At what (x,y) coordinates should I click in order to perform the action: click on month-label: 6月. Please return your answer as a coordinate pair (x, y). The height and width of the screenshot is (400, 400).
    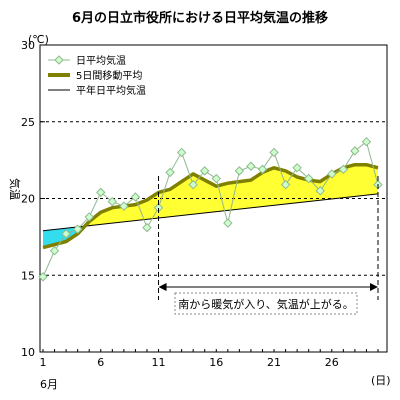
    Looking at the image, I should click on (49, 384).